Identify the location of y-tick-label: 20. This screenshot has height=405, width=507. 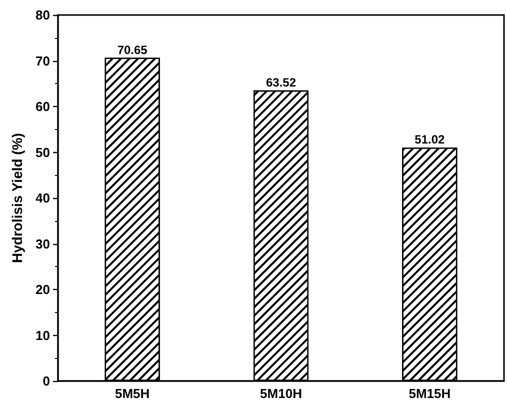
(43, 289).